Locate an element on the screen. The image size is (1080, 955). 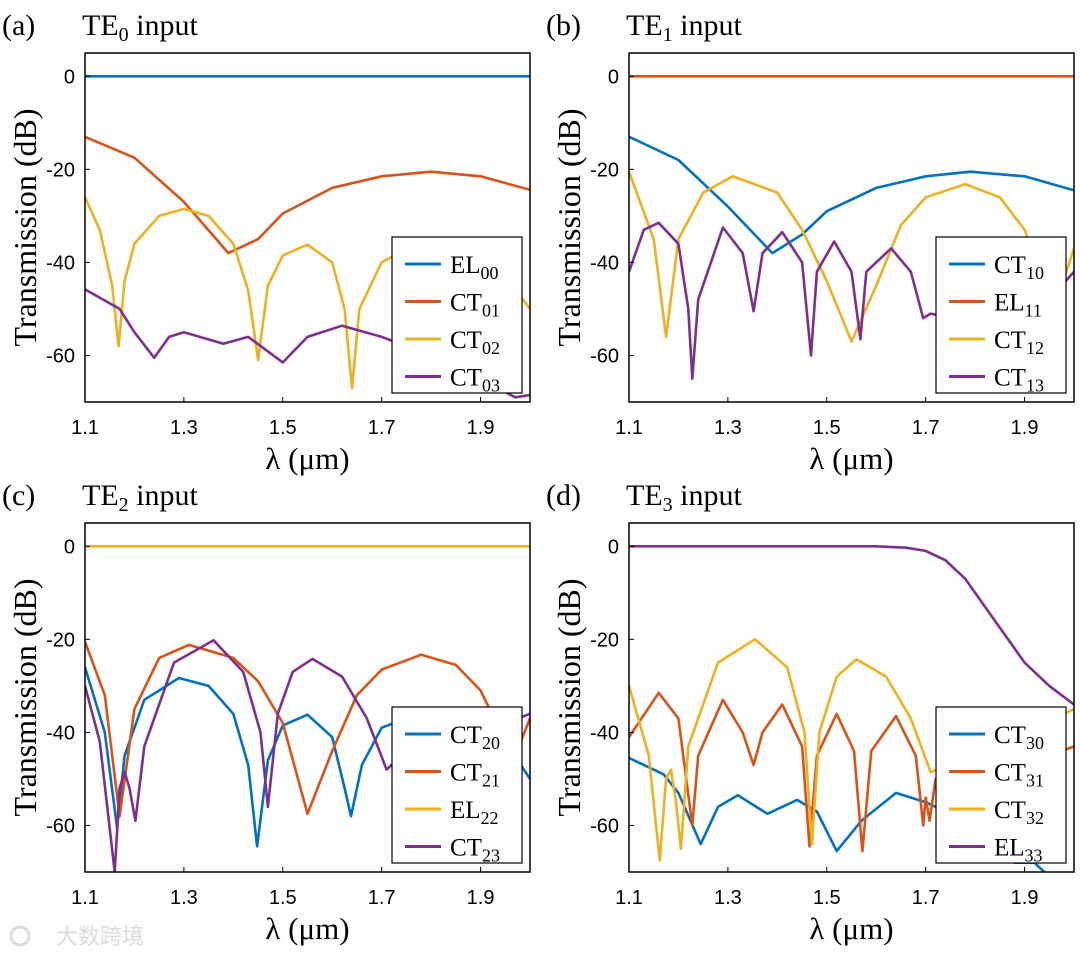
panel-label: (a) is located at coordinates (18, 25).